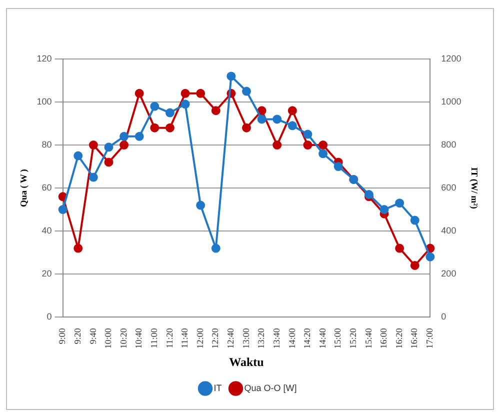 This screenshot has width=497, height=412. Describe the element at coordinates (270, 387) in the screenshot. I see `legend-label: Qua O-O [W]` at that location.